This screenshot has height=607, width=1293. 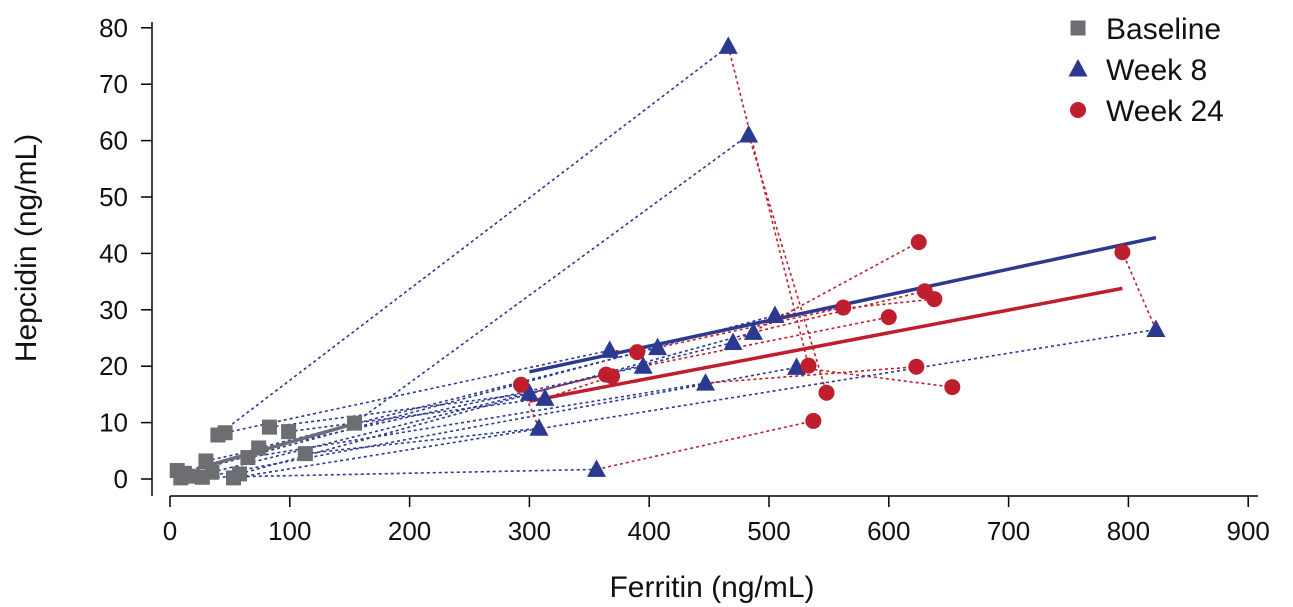 What do you see at coordinates (768, 531) in the screenshot?
I see `x-tick-label: 500` at bounding box center [768, 531].